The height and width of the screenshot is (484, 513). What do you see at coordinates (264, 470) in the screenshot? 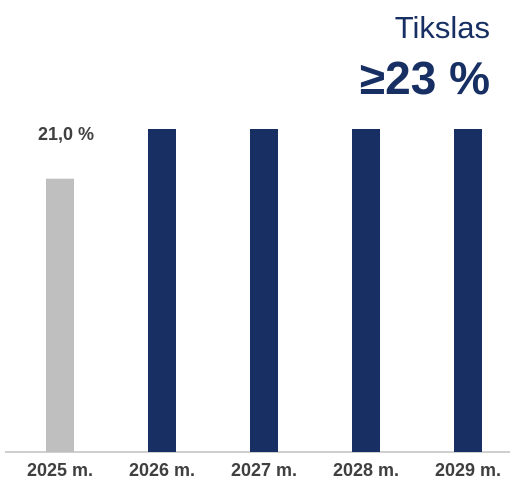
I see `x-tick-label: 2027 m.` at bounding box center [264, 470].